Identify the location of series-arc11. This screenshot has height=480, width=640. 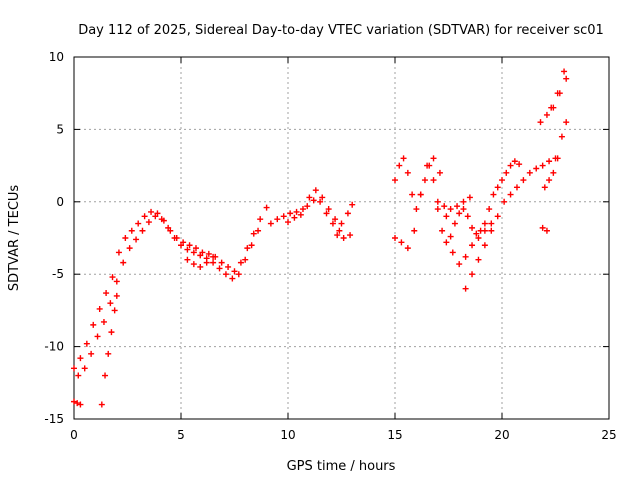
(453, 203).